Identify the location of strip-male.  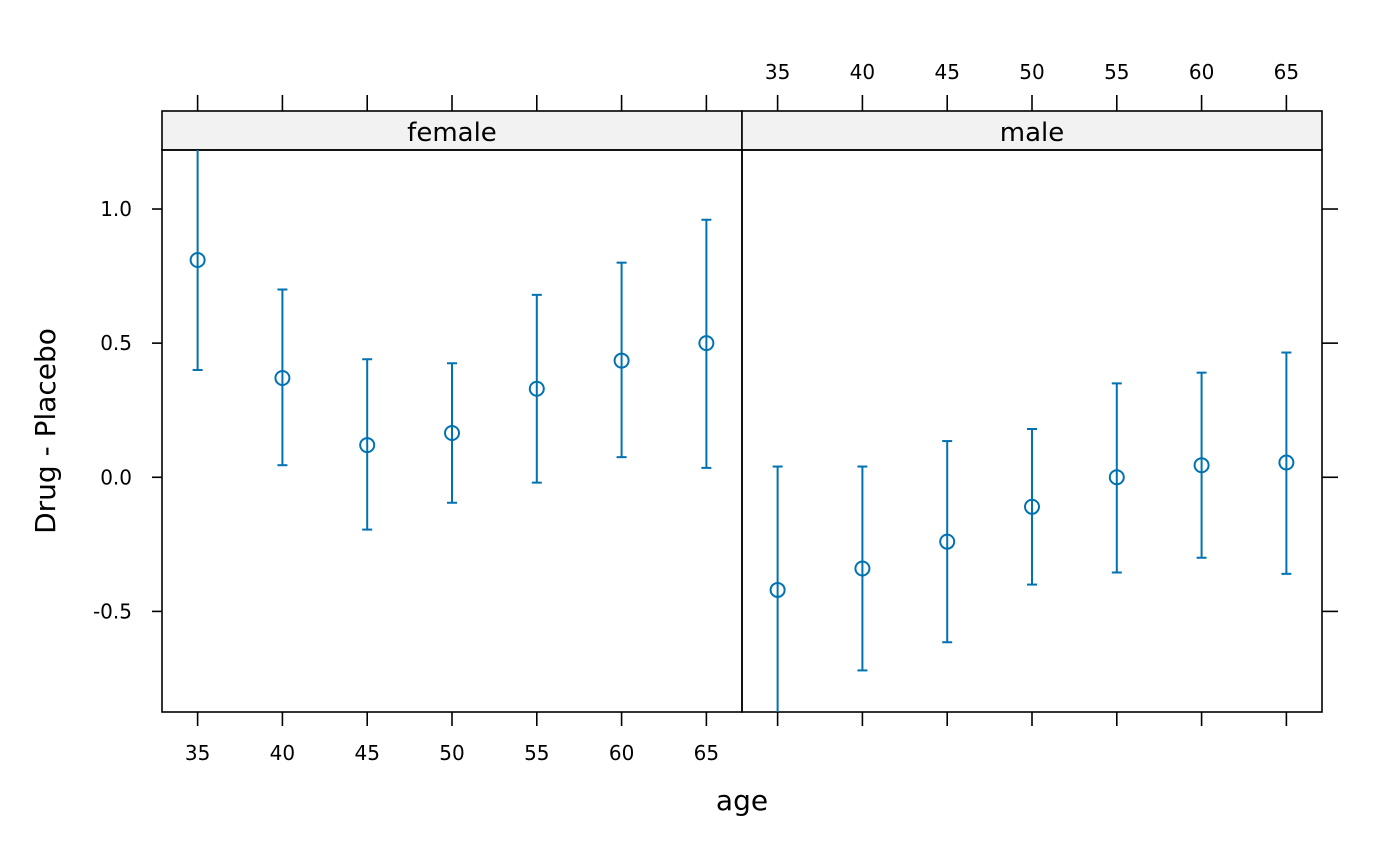
(1032, 130).